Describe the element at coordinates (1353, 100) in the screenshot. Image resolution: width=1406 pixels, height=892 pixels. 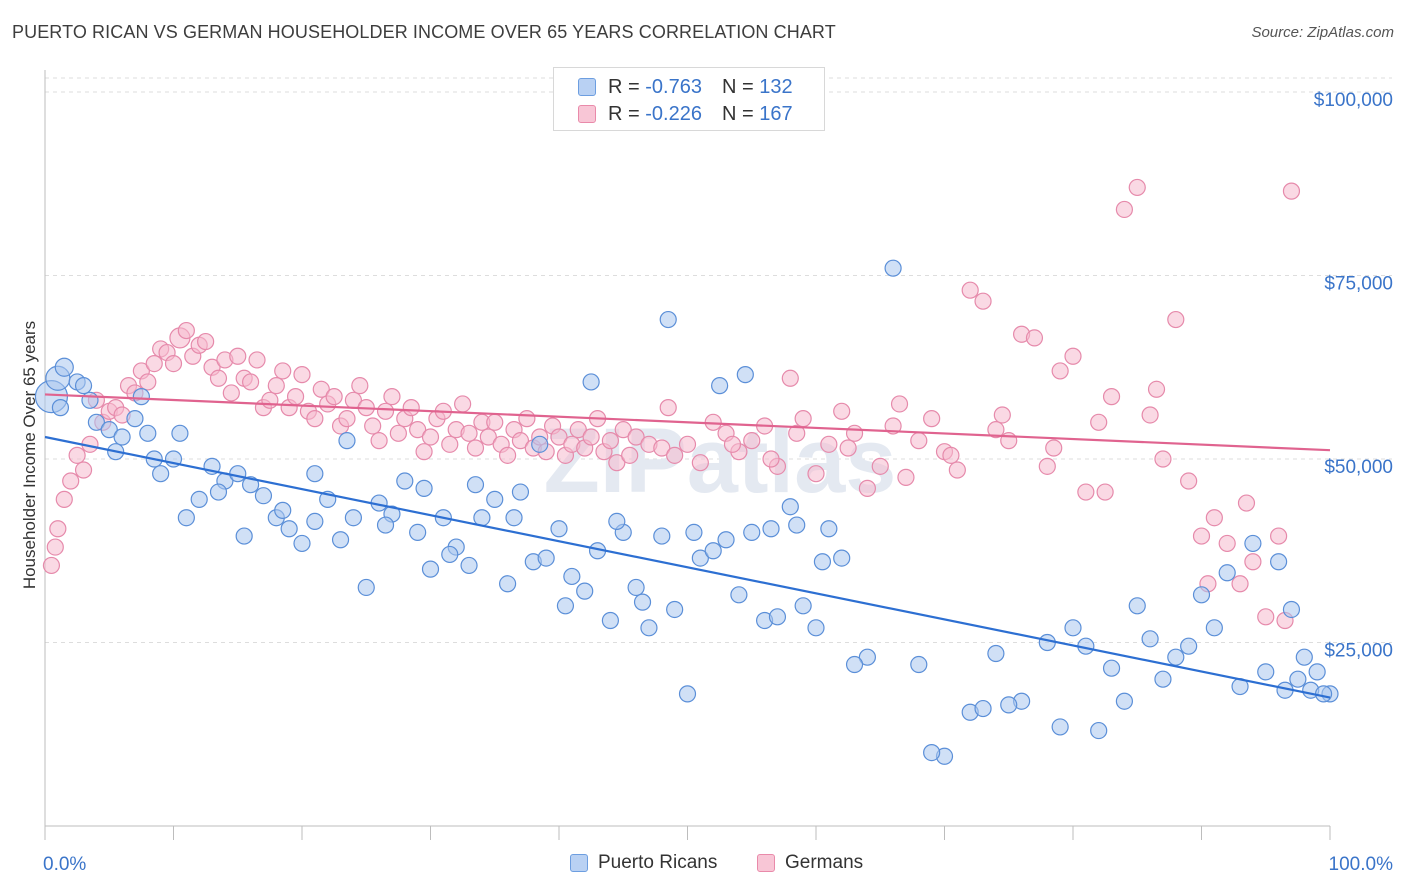
I see `y-tick-label: $100,000` at that location.